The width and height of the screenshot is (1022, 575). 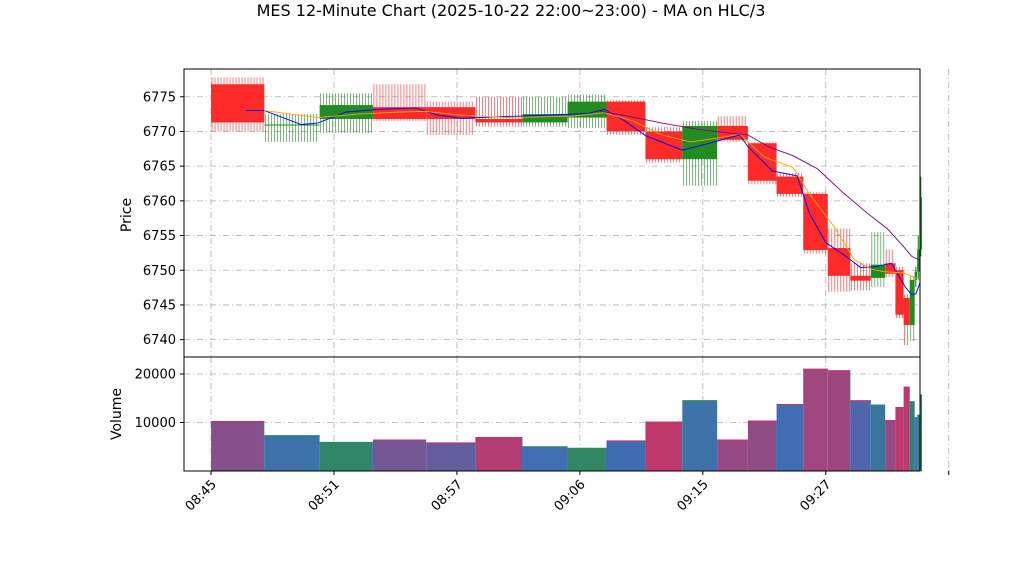 I want to click on volume-y-tick-label: 20000, so click(x=155, y=374).